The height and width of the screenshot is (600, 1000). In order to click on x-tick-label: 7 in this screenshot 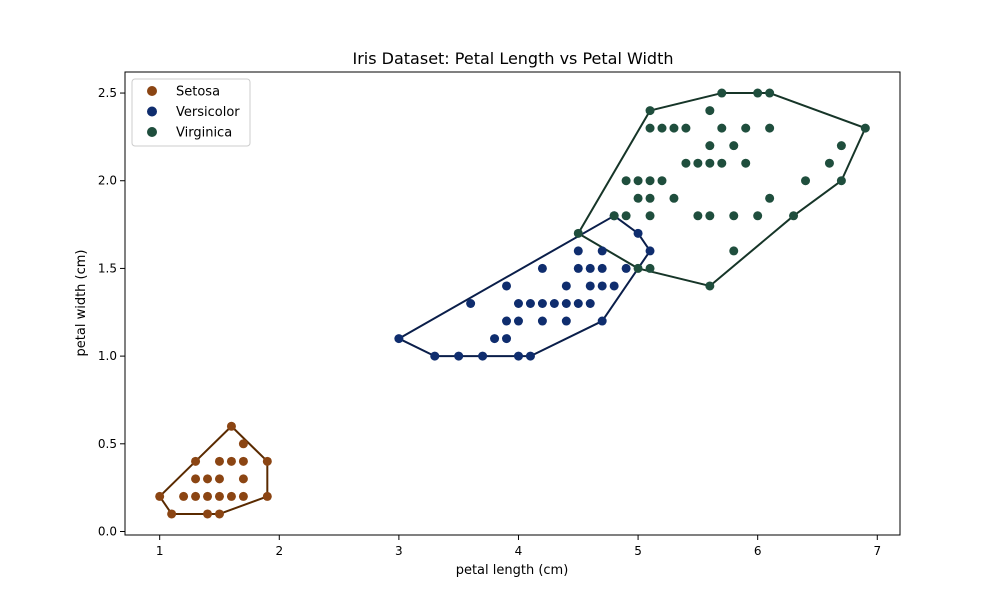, I will do `click(877, 551)`.